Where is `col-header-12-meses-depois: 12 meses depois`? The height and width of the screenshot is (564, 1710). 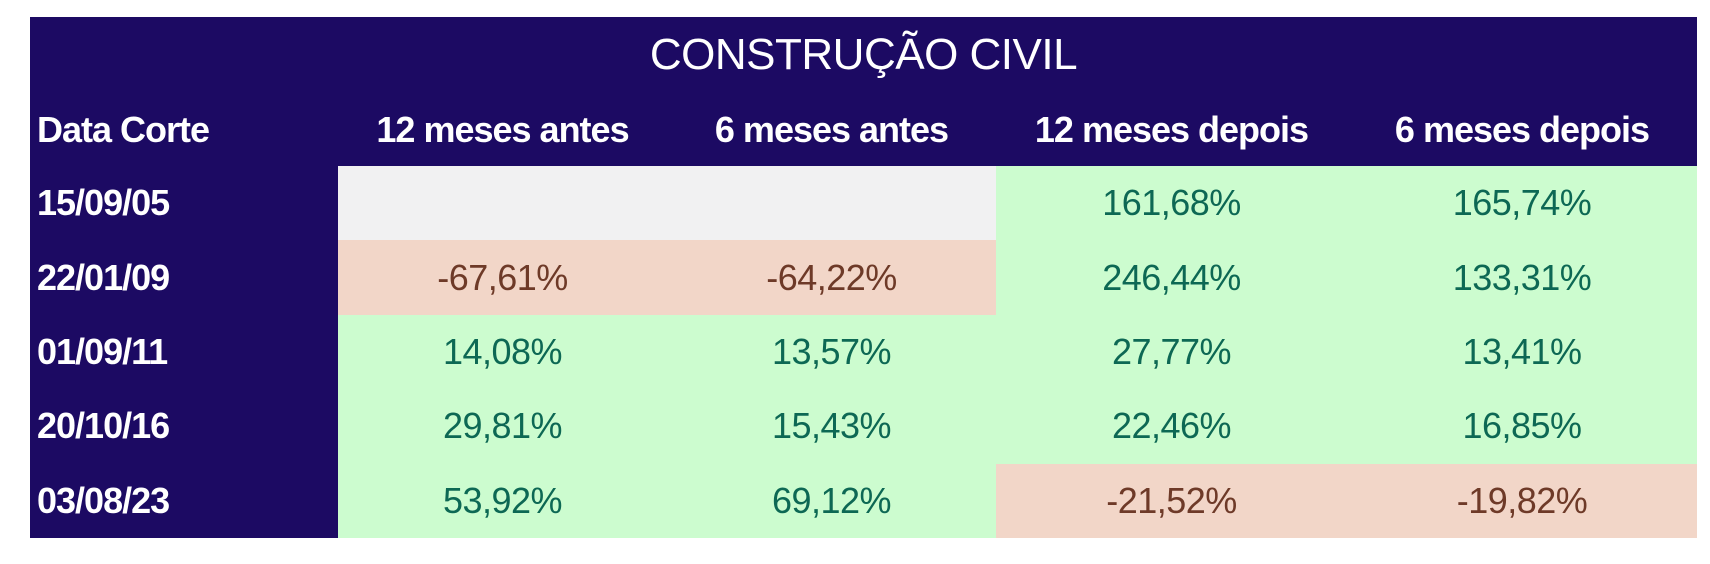 col-header-12-meses-depois: 12 meses depois is located at coordinates (1171, 129).